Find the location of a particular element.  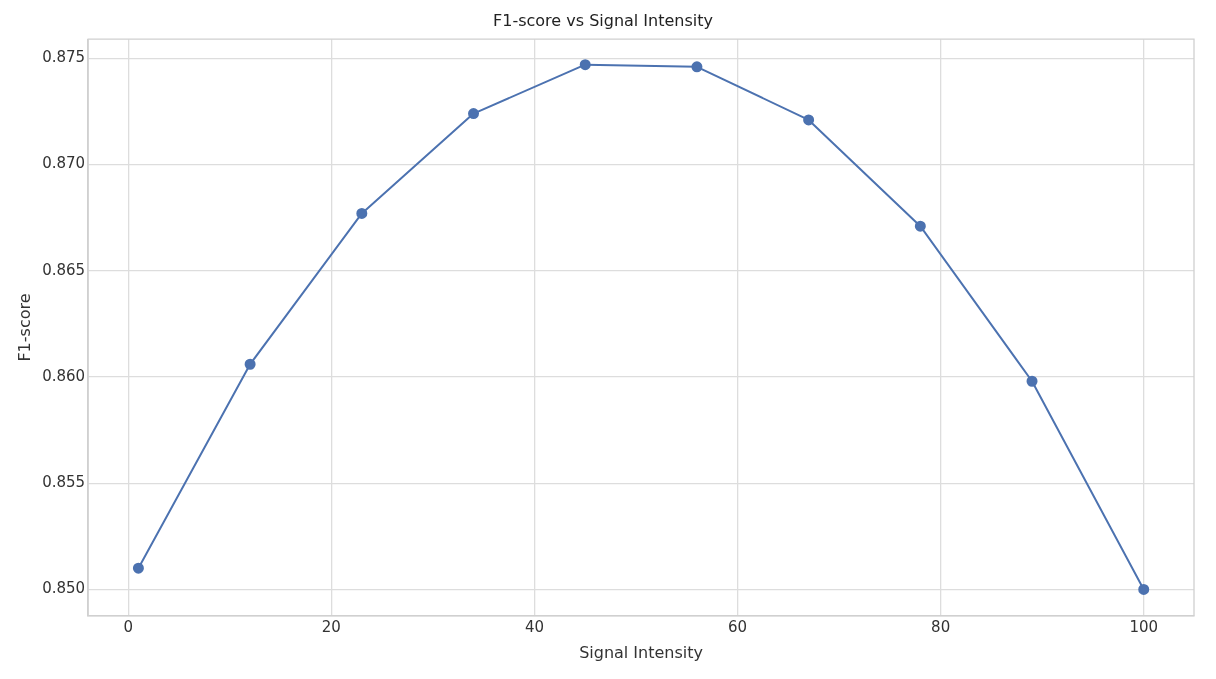

y-tick-label: 0.875 is located at coordinates (64, 57).